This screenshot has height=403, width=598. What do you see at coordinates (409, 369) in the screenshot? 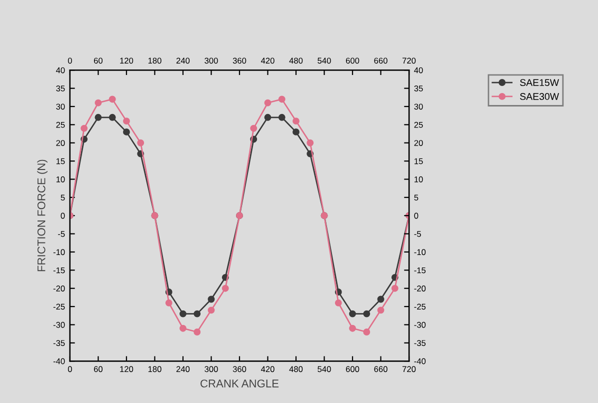
I see `x-tick-label: 720` at bounding box center [409, 369].